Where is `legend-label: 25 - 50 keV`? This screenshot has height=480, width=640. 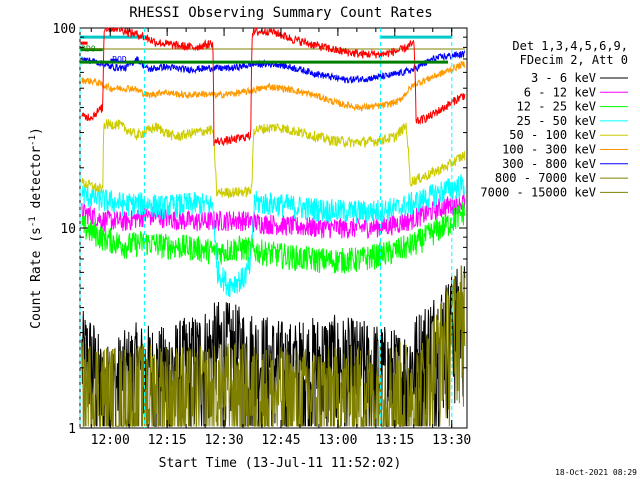 legend-label: 25 - 50 keV is located at coordinates (556, 121).